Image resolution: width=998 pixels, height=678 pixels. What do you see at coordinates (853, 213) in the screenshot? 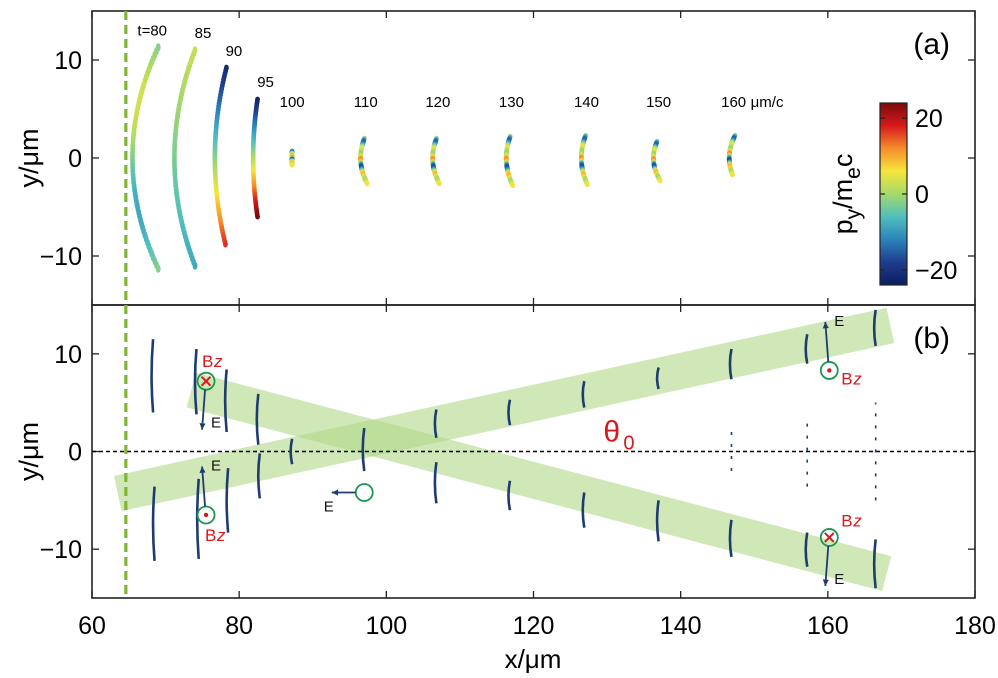
I see `colorbar-label-part: y` at bounding box center [853, 213].